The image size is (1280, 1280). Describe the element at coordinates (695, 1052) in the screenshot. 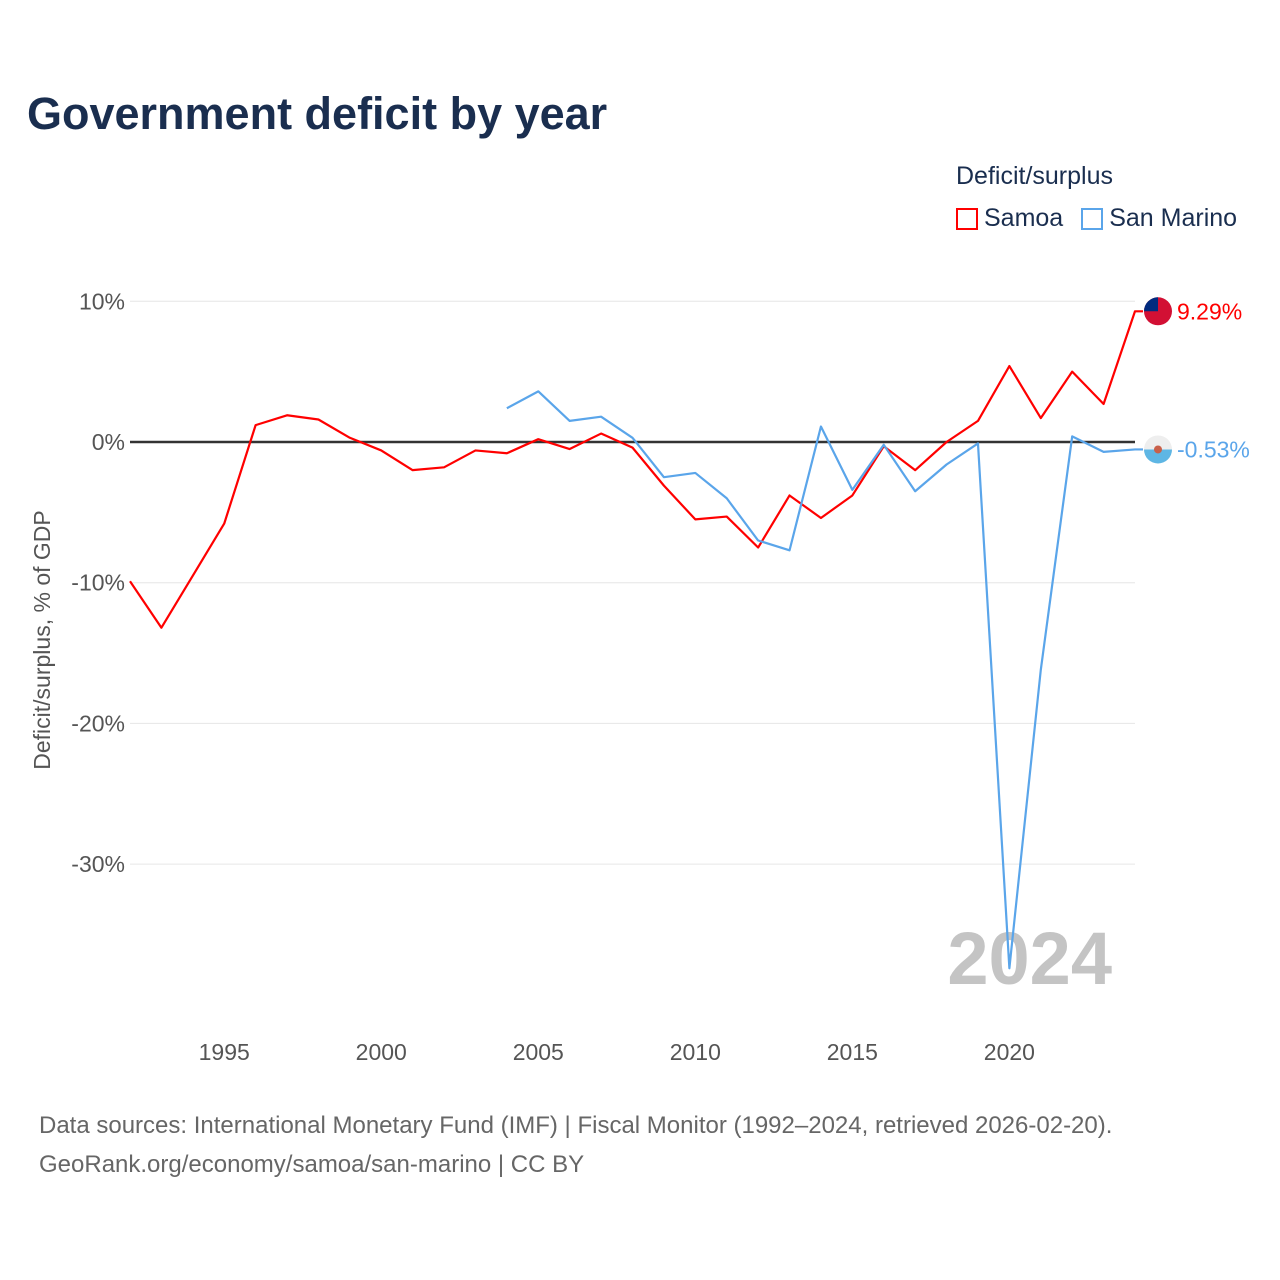

I see `x-tick-label: 2010` at that location.